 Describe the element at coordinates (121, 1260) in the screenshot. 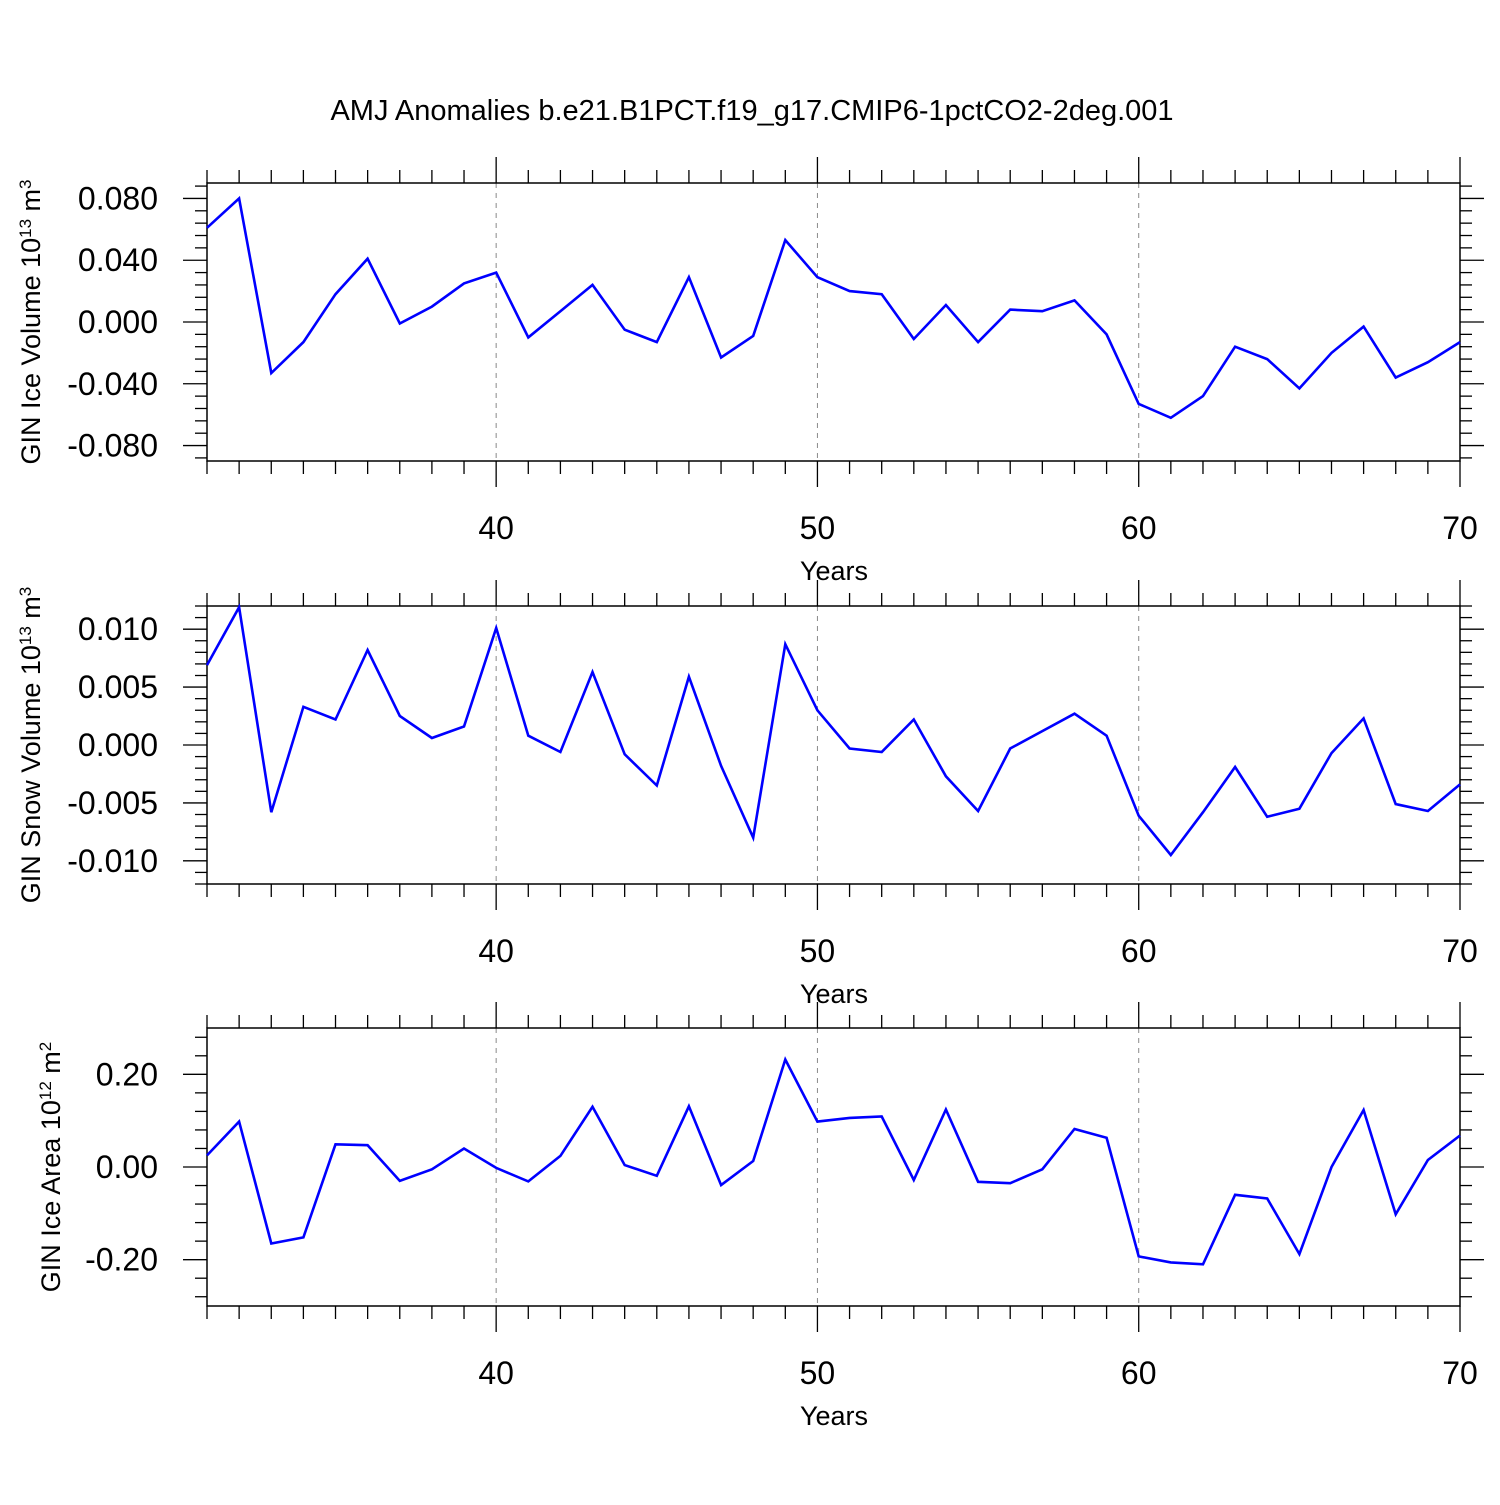

I see `y-tick-label: -0.20` at that location.